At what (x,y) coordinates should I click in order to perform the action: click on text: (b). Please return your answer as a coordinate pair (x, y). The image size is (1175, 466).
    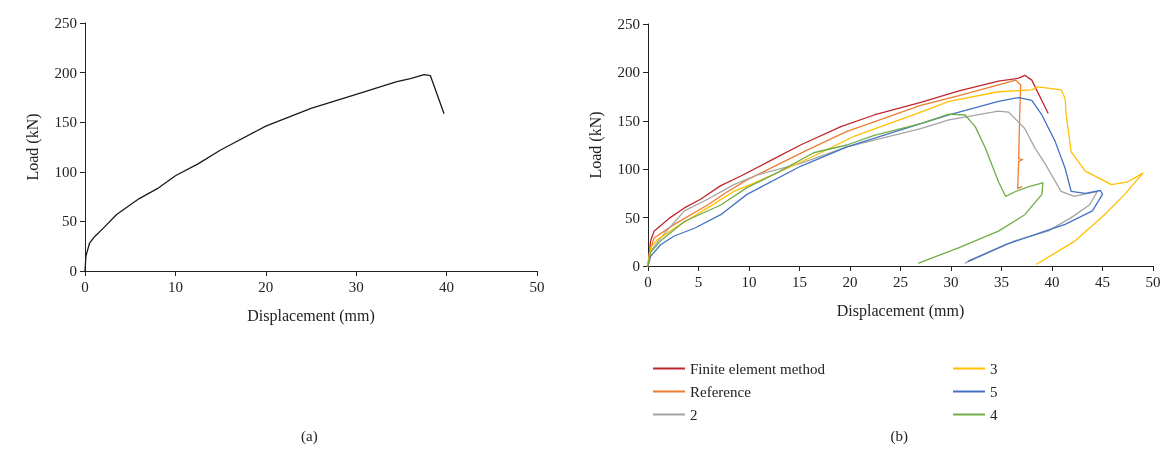
    Looking at the image, I should click on (899, 436).